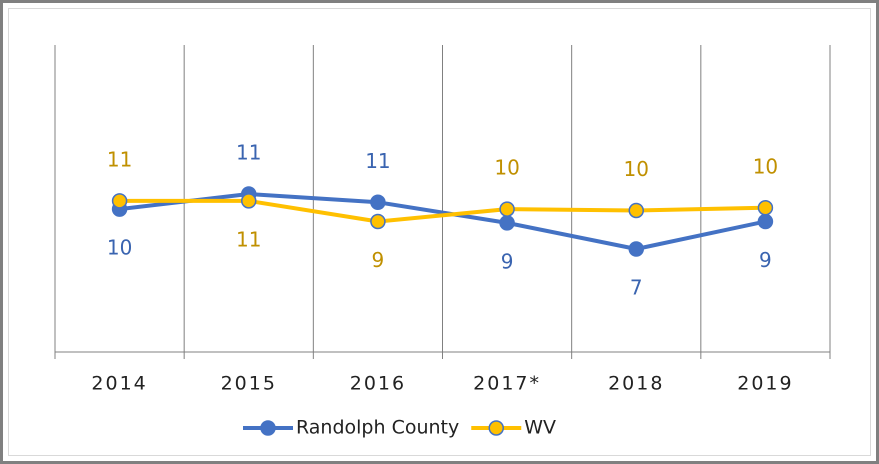 The height and width of the screenshot is (464, 879). What do you see at coordinates (377, 428) in the screenshot?
I see `legend-label: Randolph County` at bounding box center [377, 428].